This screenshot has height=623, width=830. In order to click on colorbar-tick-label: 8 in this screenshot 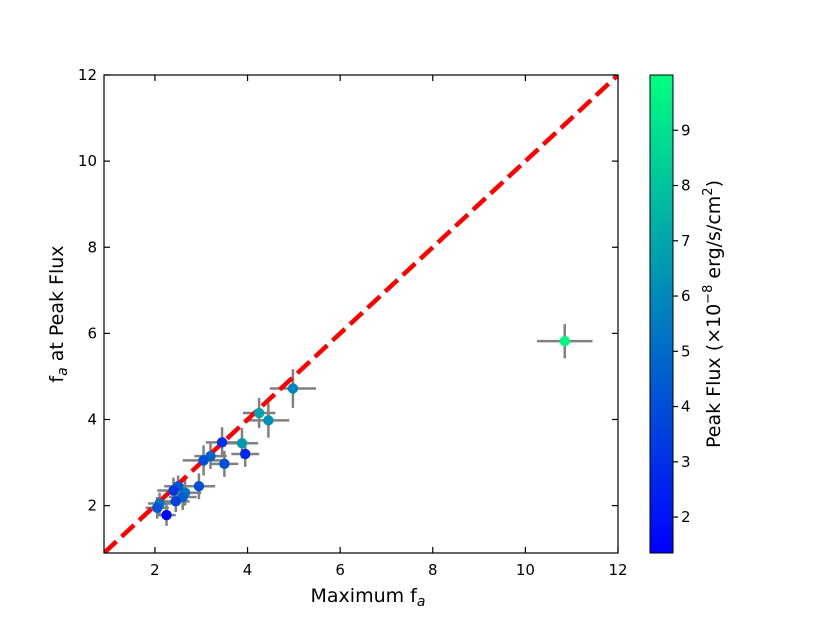, I will do `click(686, 186)`.